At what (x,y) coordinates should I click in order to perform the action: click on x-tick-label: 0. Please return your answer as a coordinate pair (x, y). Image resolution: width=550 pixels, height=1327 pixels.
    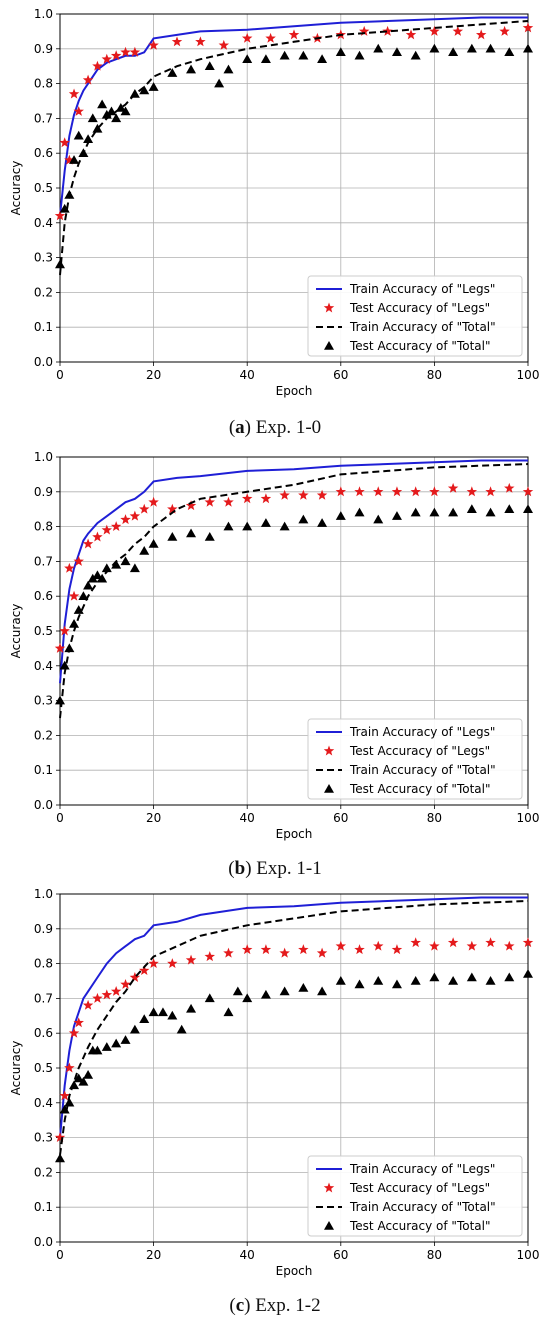
    Looking at the image, I should click on (60, 1255).